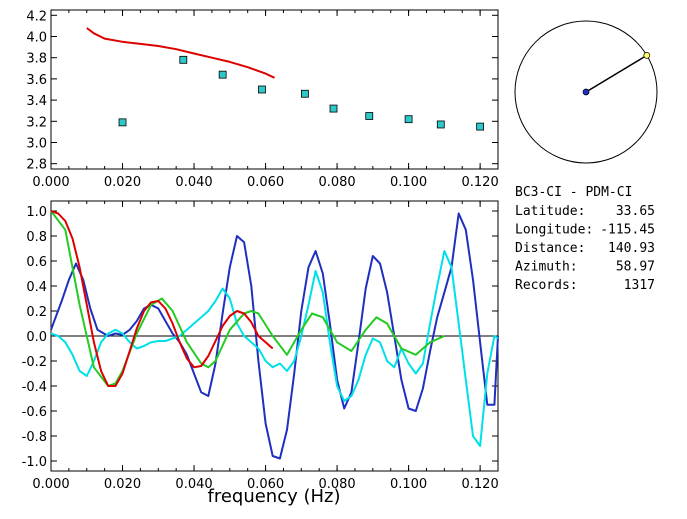  What do you see at coordinates (36, 38) in the screenshot?
I see `y-tick-label: 4.0` at bounding box center [36, 38].